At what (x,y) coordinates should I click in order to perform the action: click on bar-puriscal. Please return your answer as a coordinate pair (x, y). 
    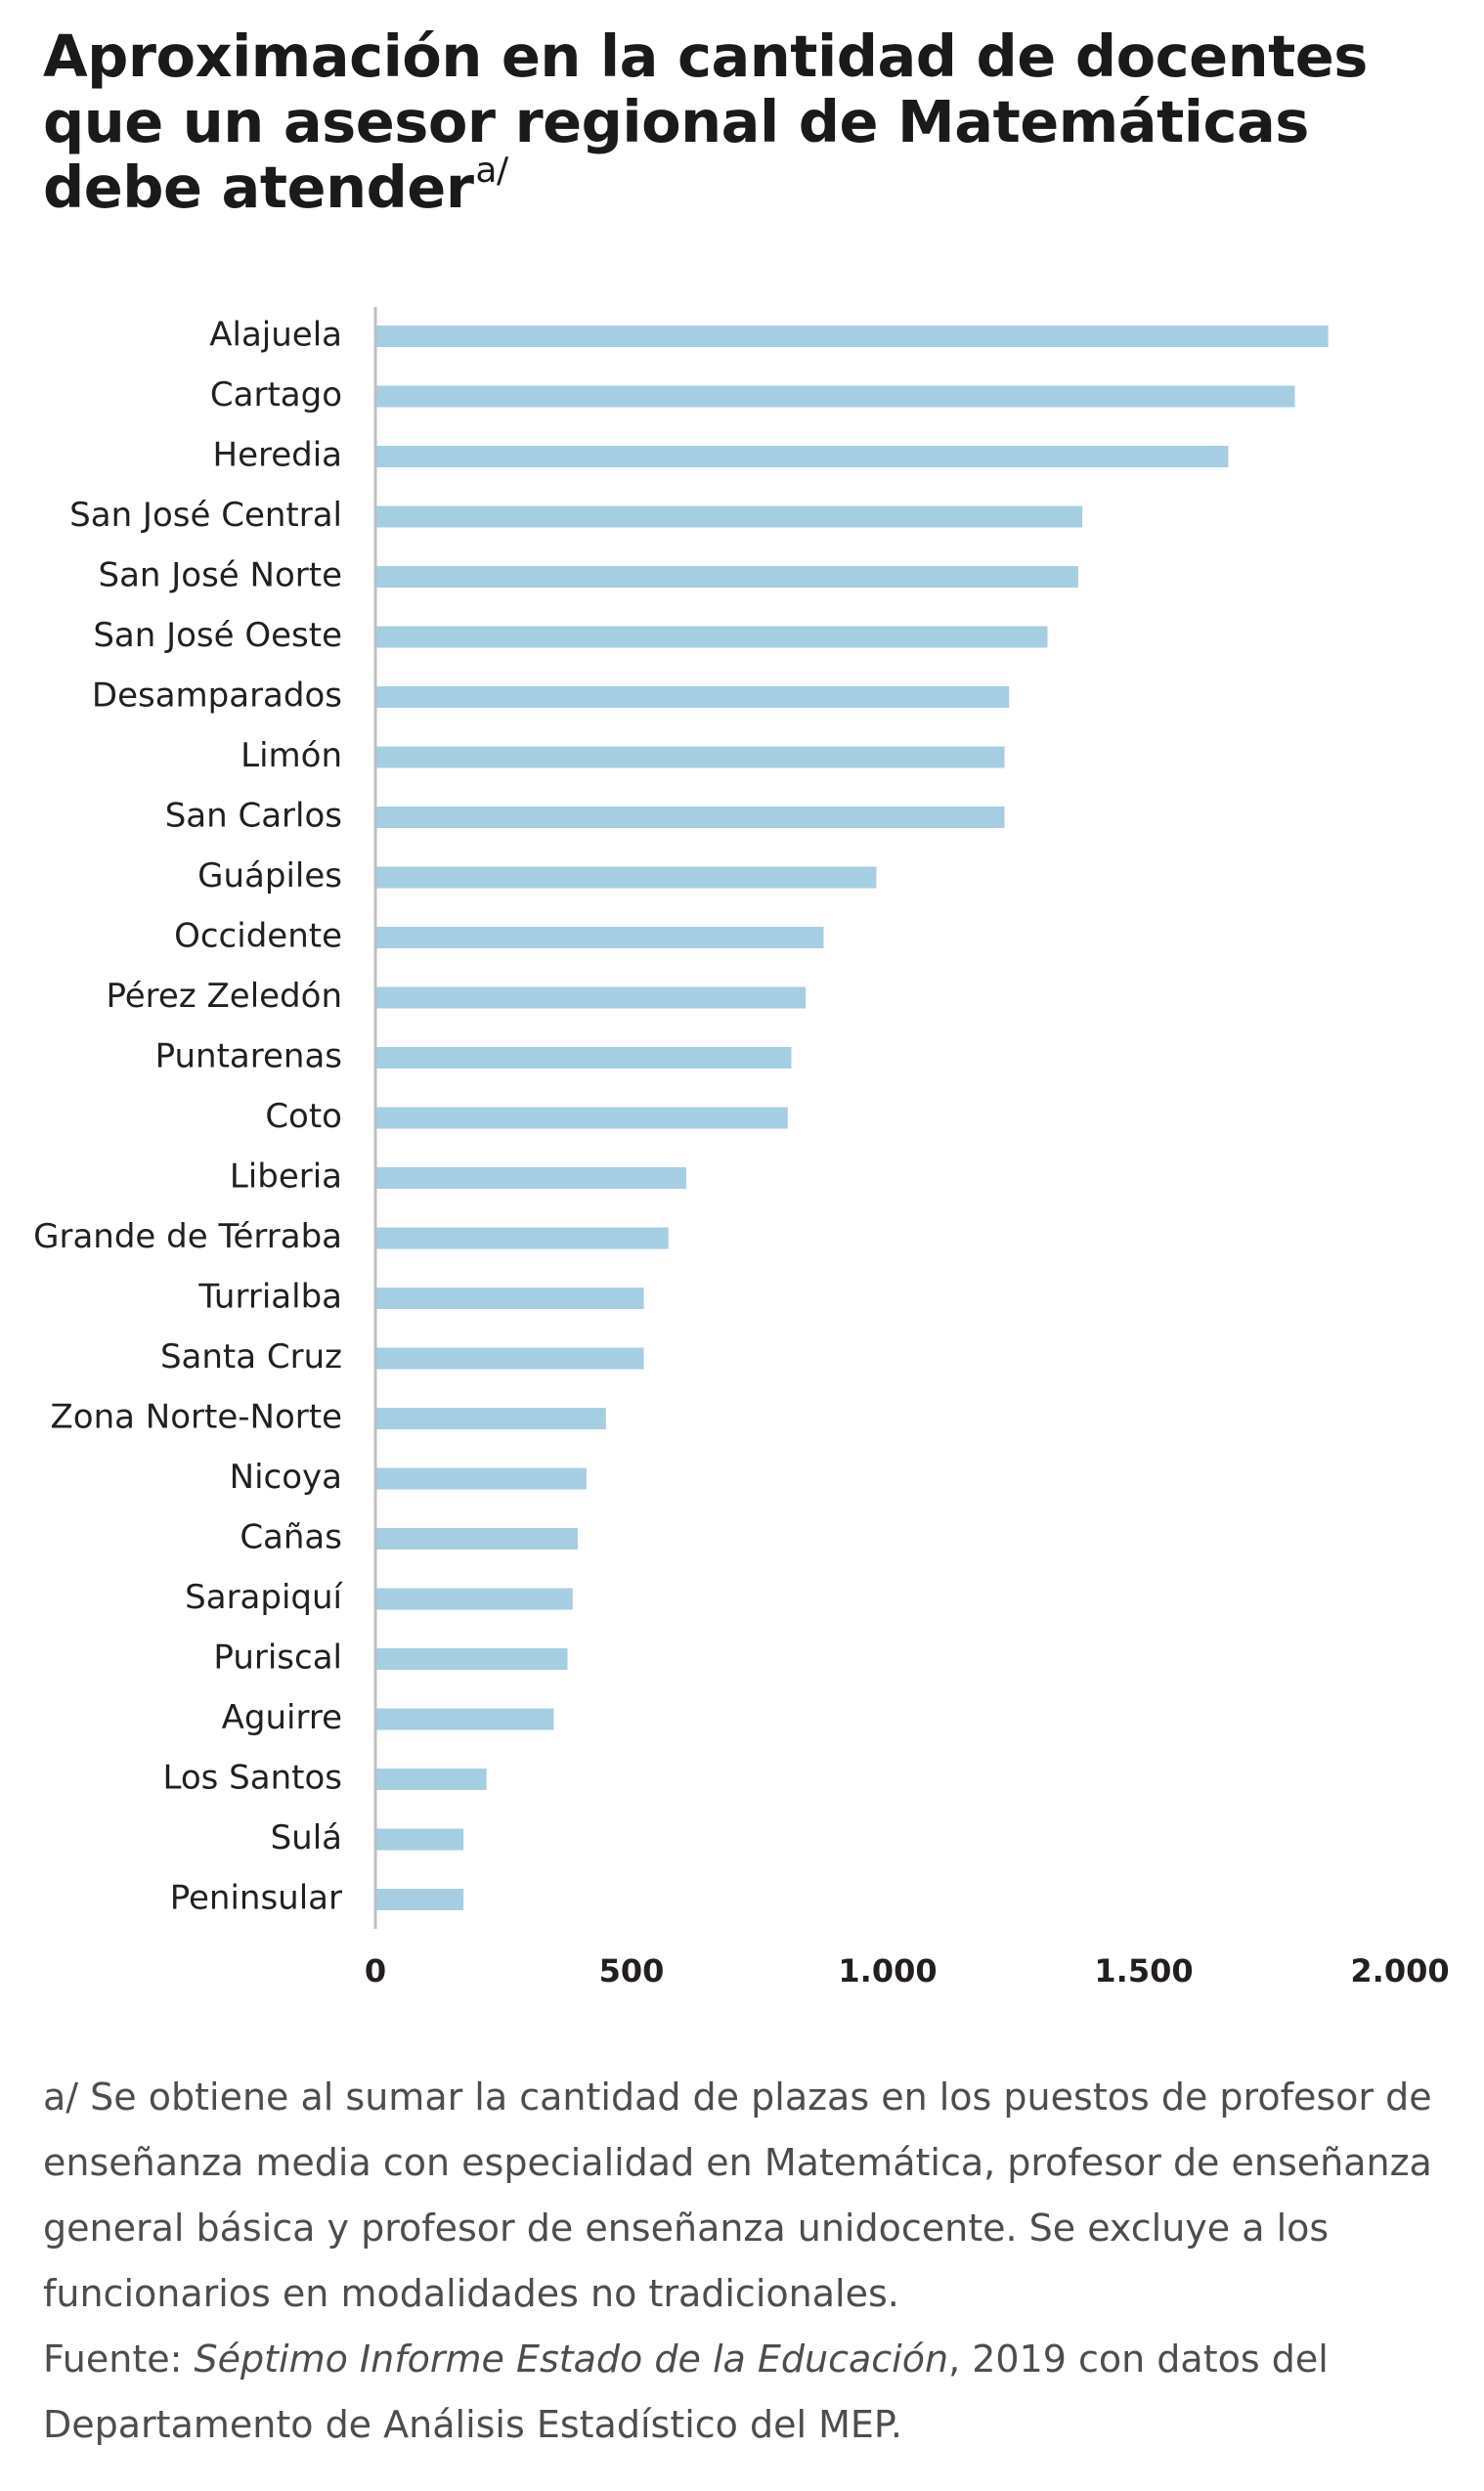
    Looking at the image, I should click on (471, 1659).